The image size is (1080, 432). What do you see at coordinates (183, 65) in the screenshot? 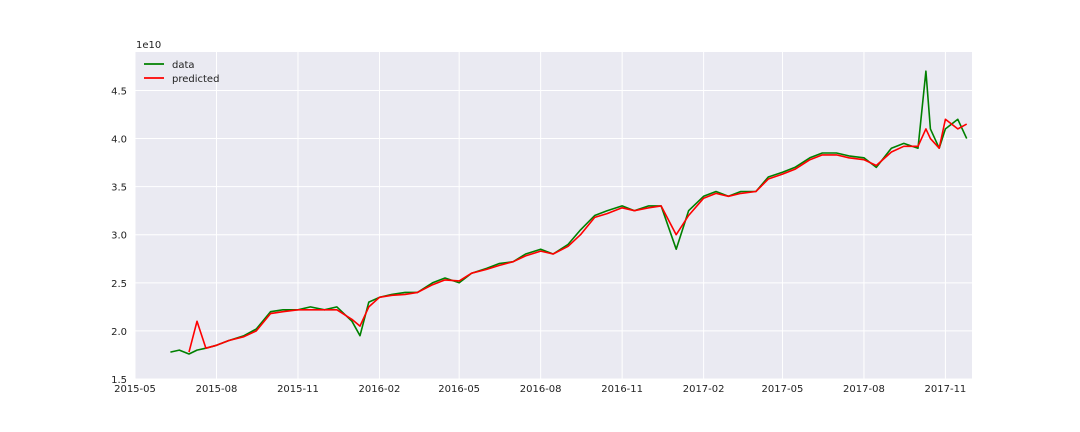
I see `legend-label-data: data` at bounding box center [183, 65].